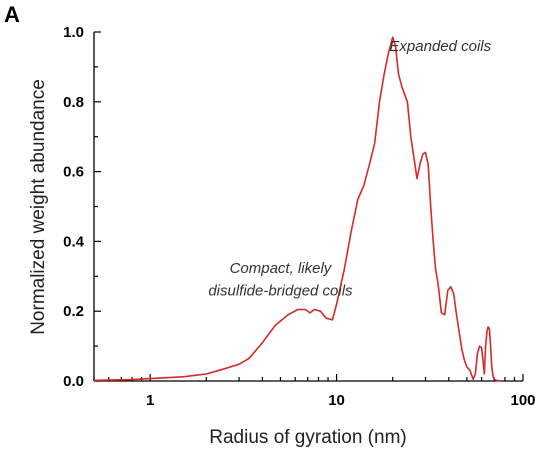 This screenshot has height=453, width=553. I want to click on y-tick-label: 1.0, so click(73, 32).